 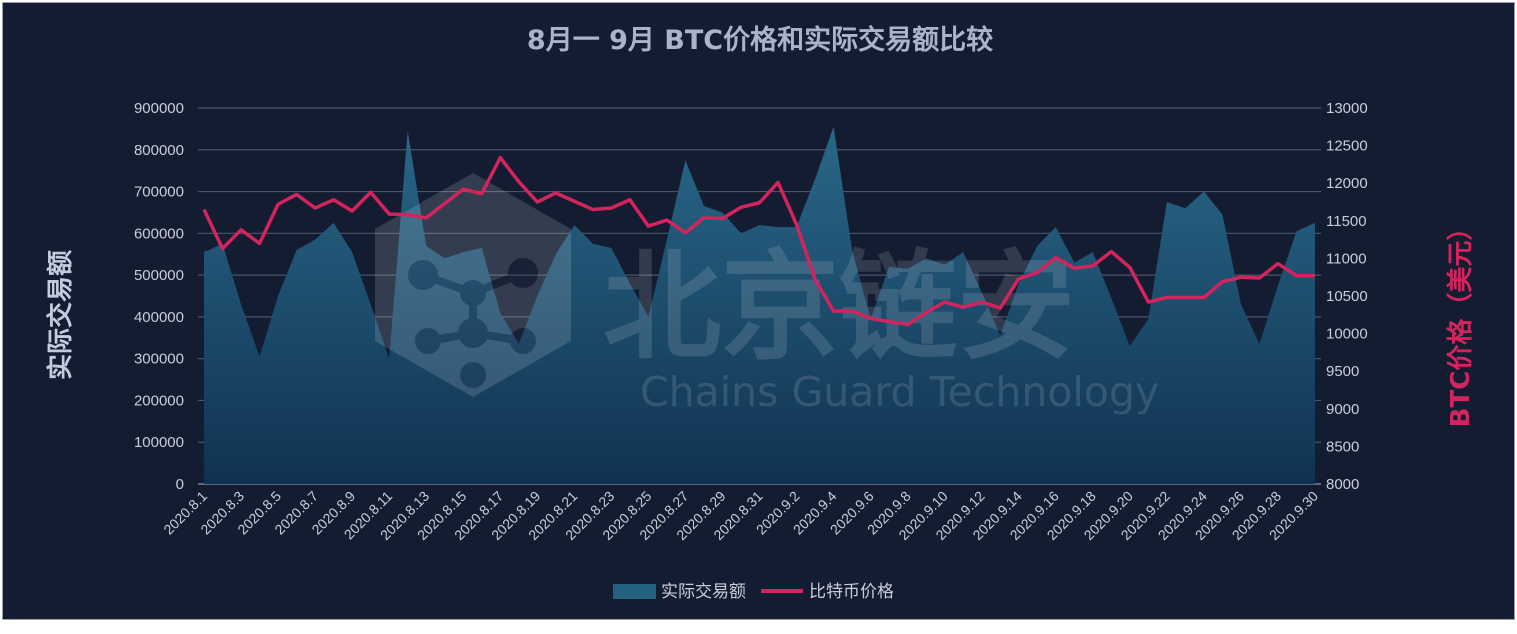 I want to click on y-right-tick-label: 10500, so click(x=1347, y=296).